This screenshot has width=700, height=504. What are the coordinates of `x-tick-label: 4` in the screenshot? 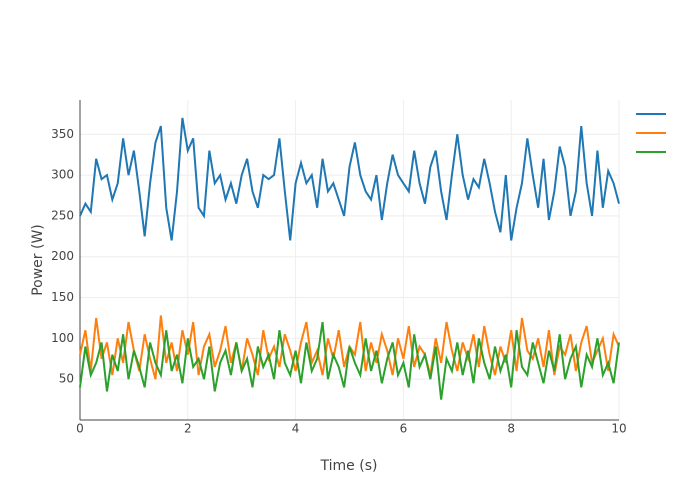 It's located at (296, 429).